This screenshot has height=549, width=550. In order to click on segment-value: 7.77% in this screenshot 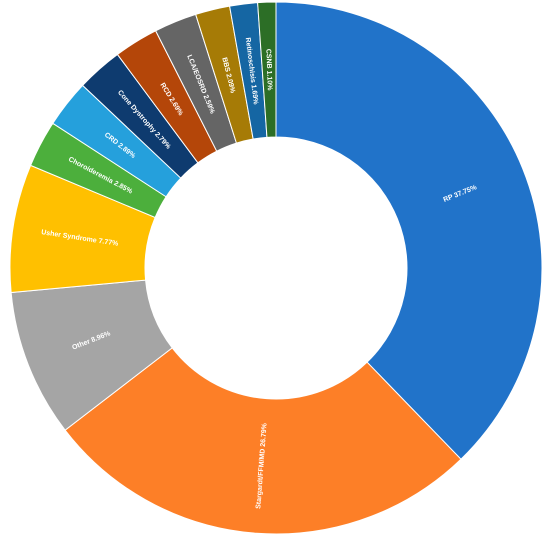, I will do `click(108, 243)`.